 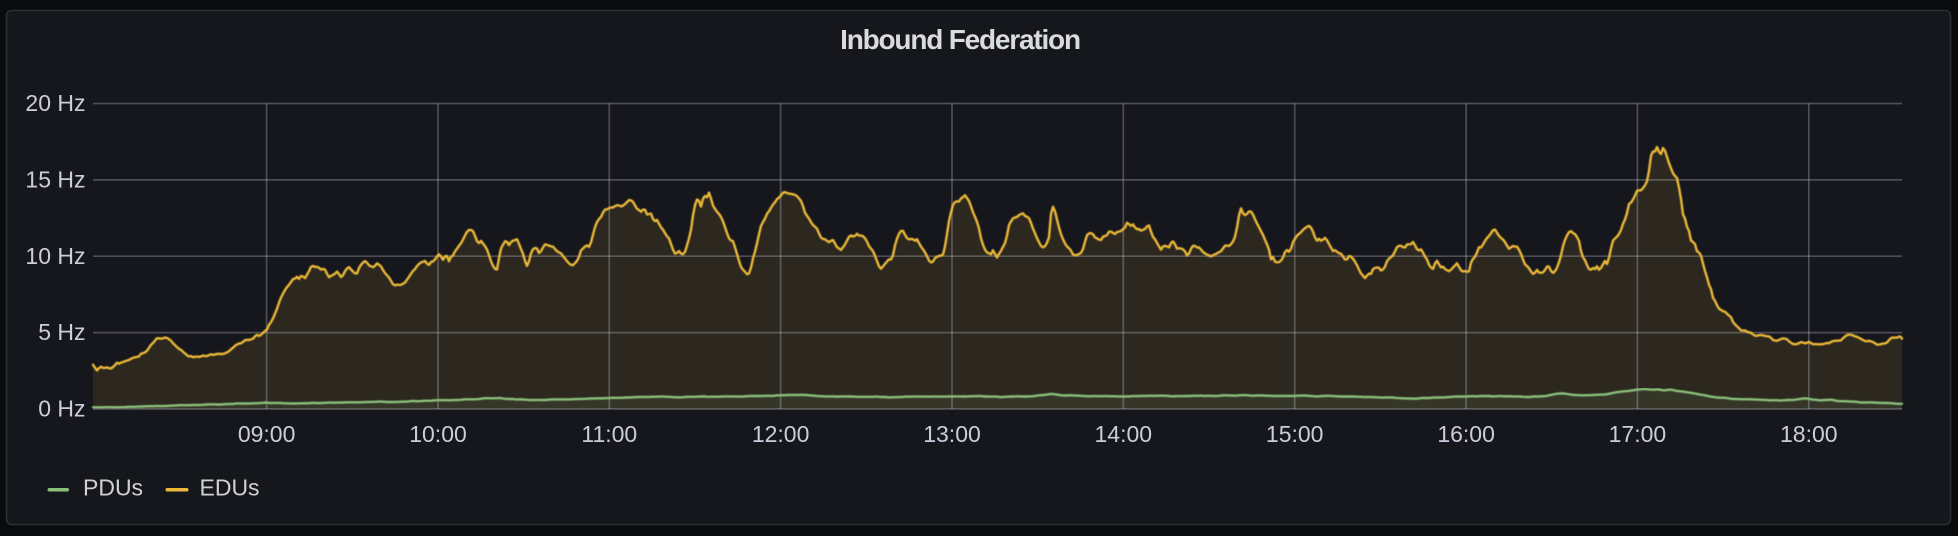 I want to click on svg-text: 09:00, so click(x=267, y=434).